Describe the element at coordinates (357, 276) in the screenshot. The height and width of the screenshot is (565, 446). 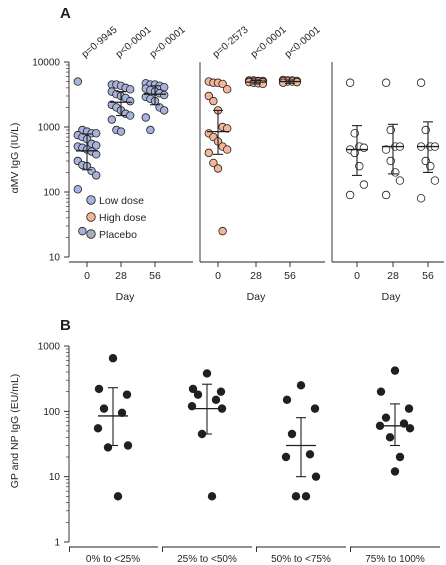
I see `panel-a-placebo-x-tick-label: 0` at that location.